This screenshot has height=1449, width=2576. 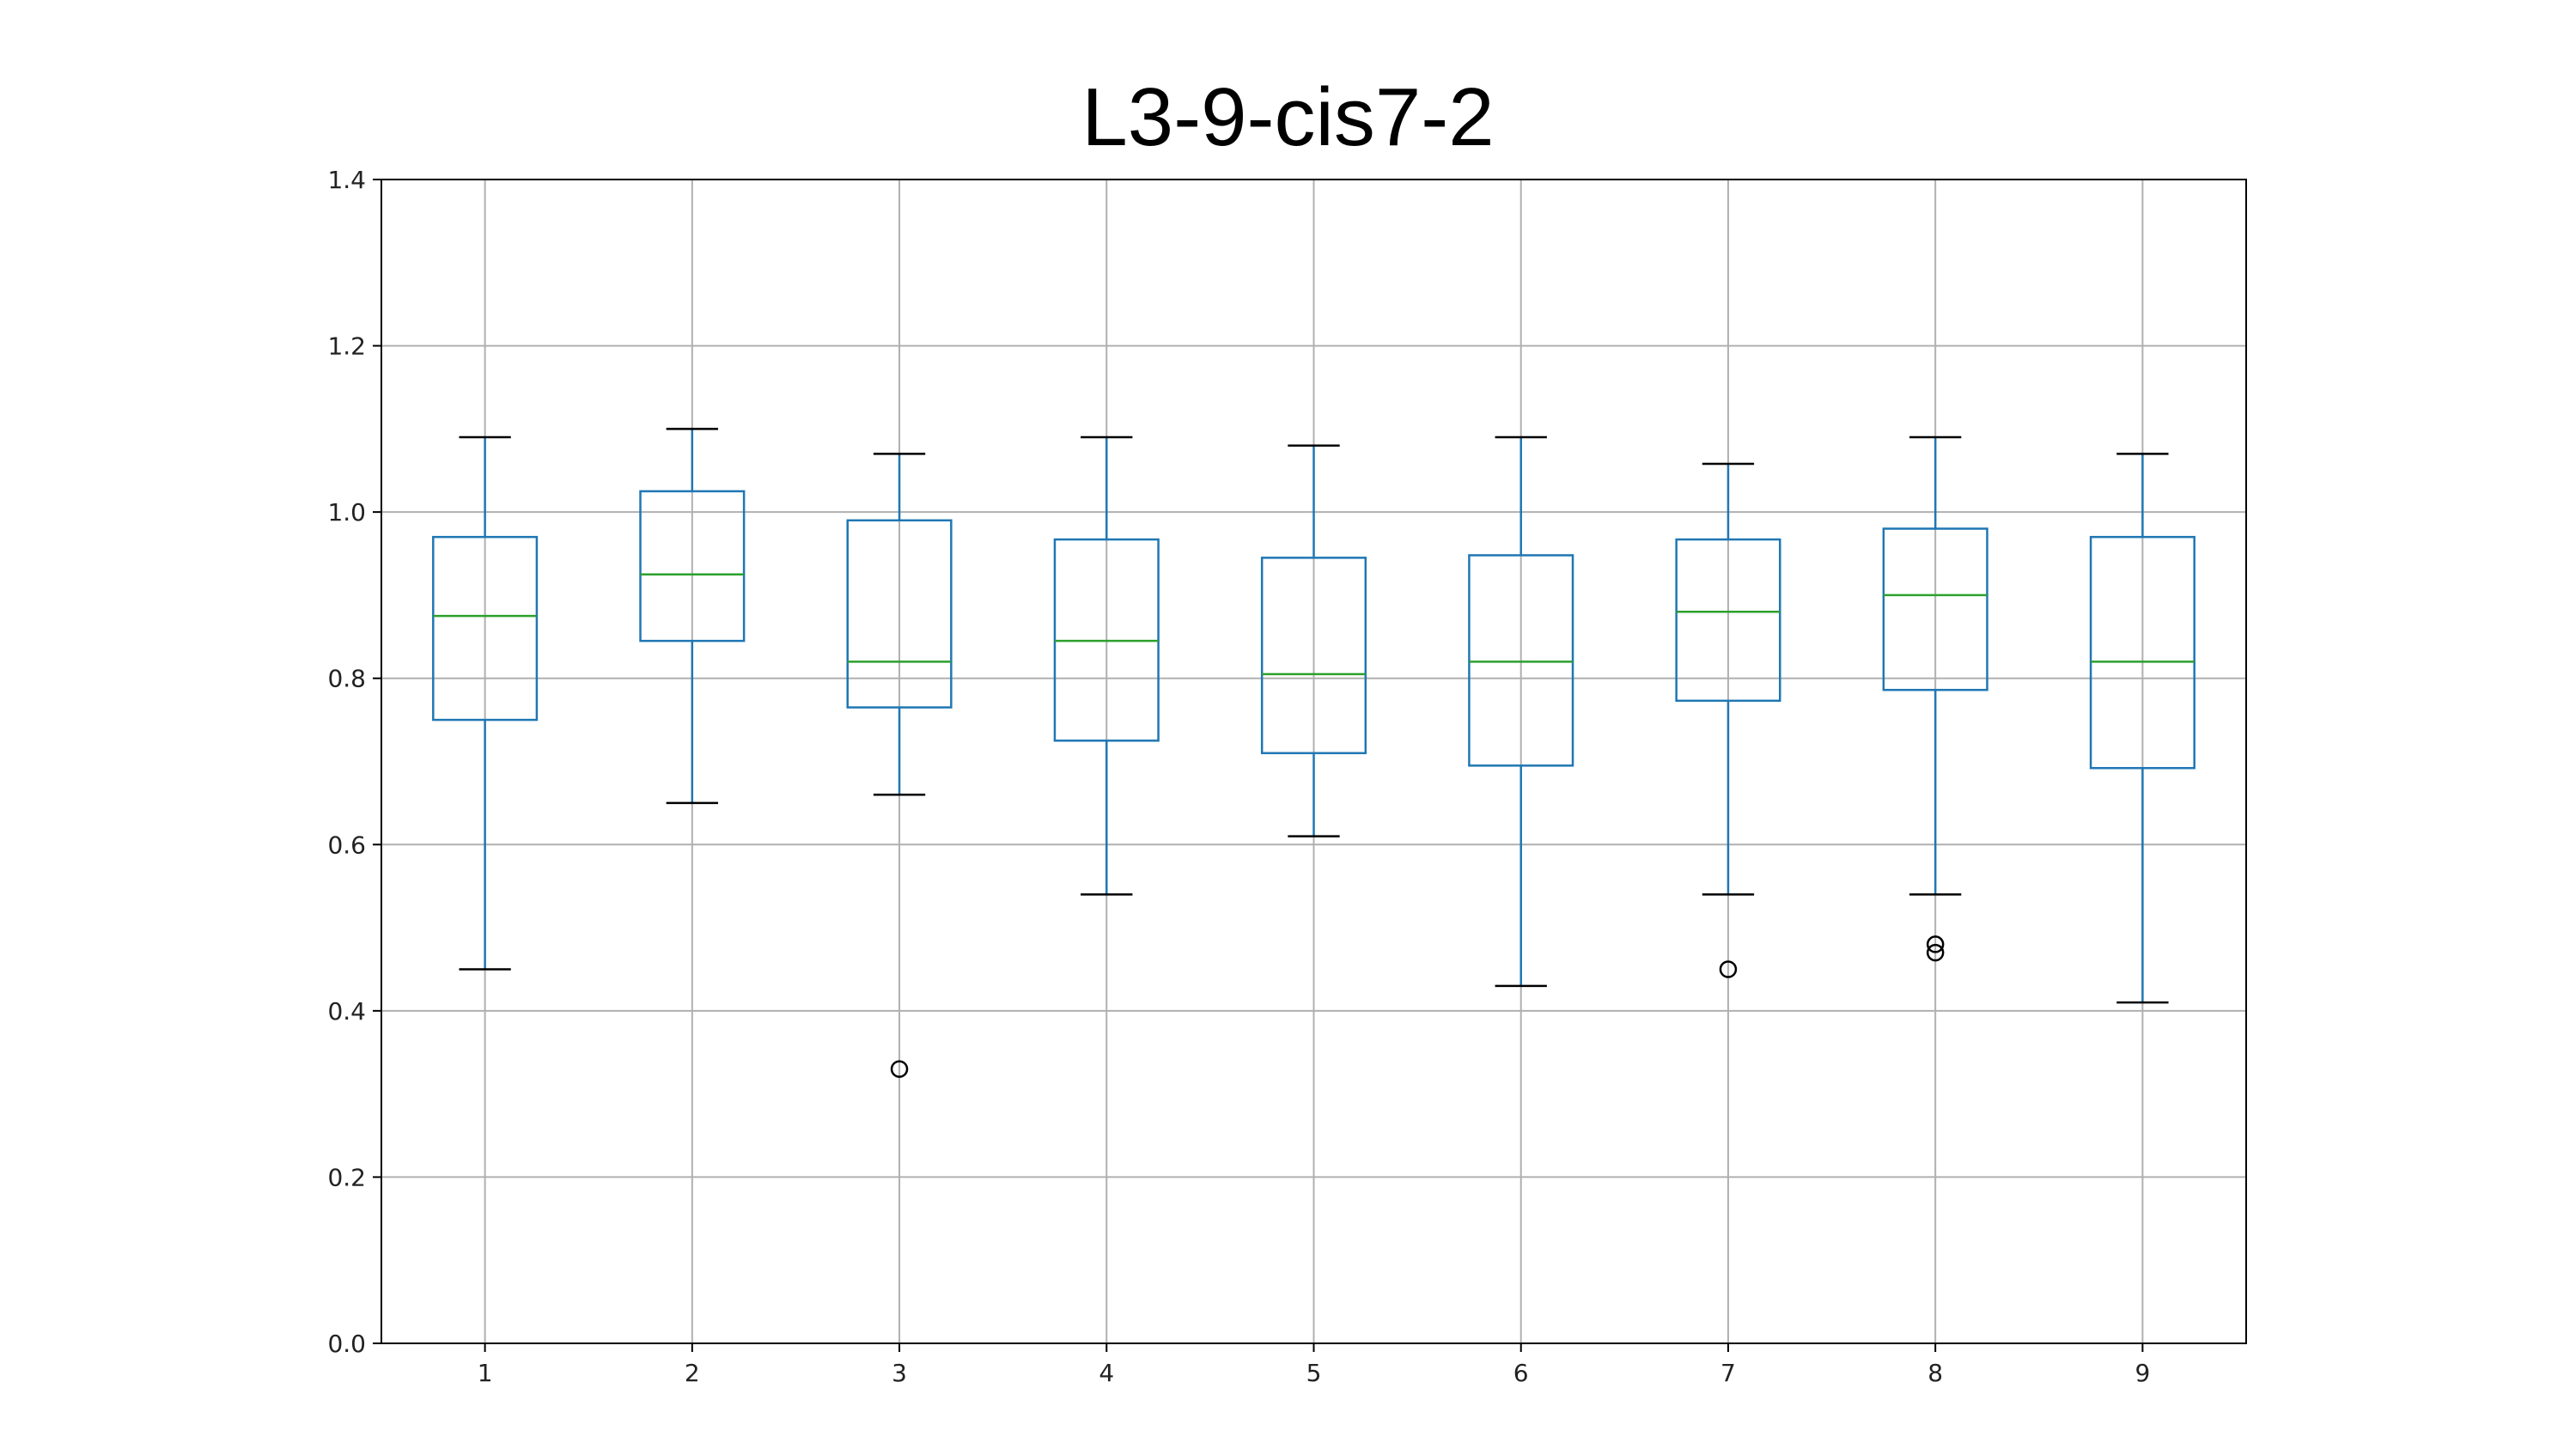 What do you see at coordinates (1521, 1373) in the screenshot?
I see `x-tick-label: 6` at bounding box center [1521, 1373].